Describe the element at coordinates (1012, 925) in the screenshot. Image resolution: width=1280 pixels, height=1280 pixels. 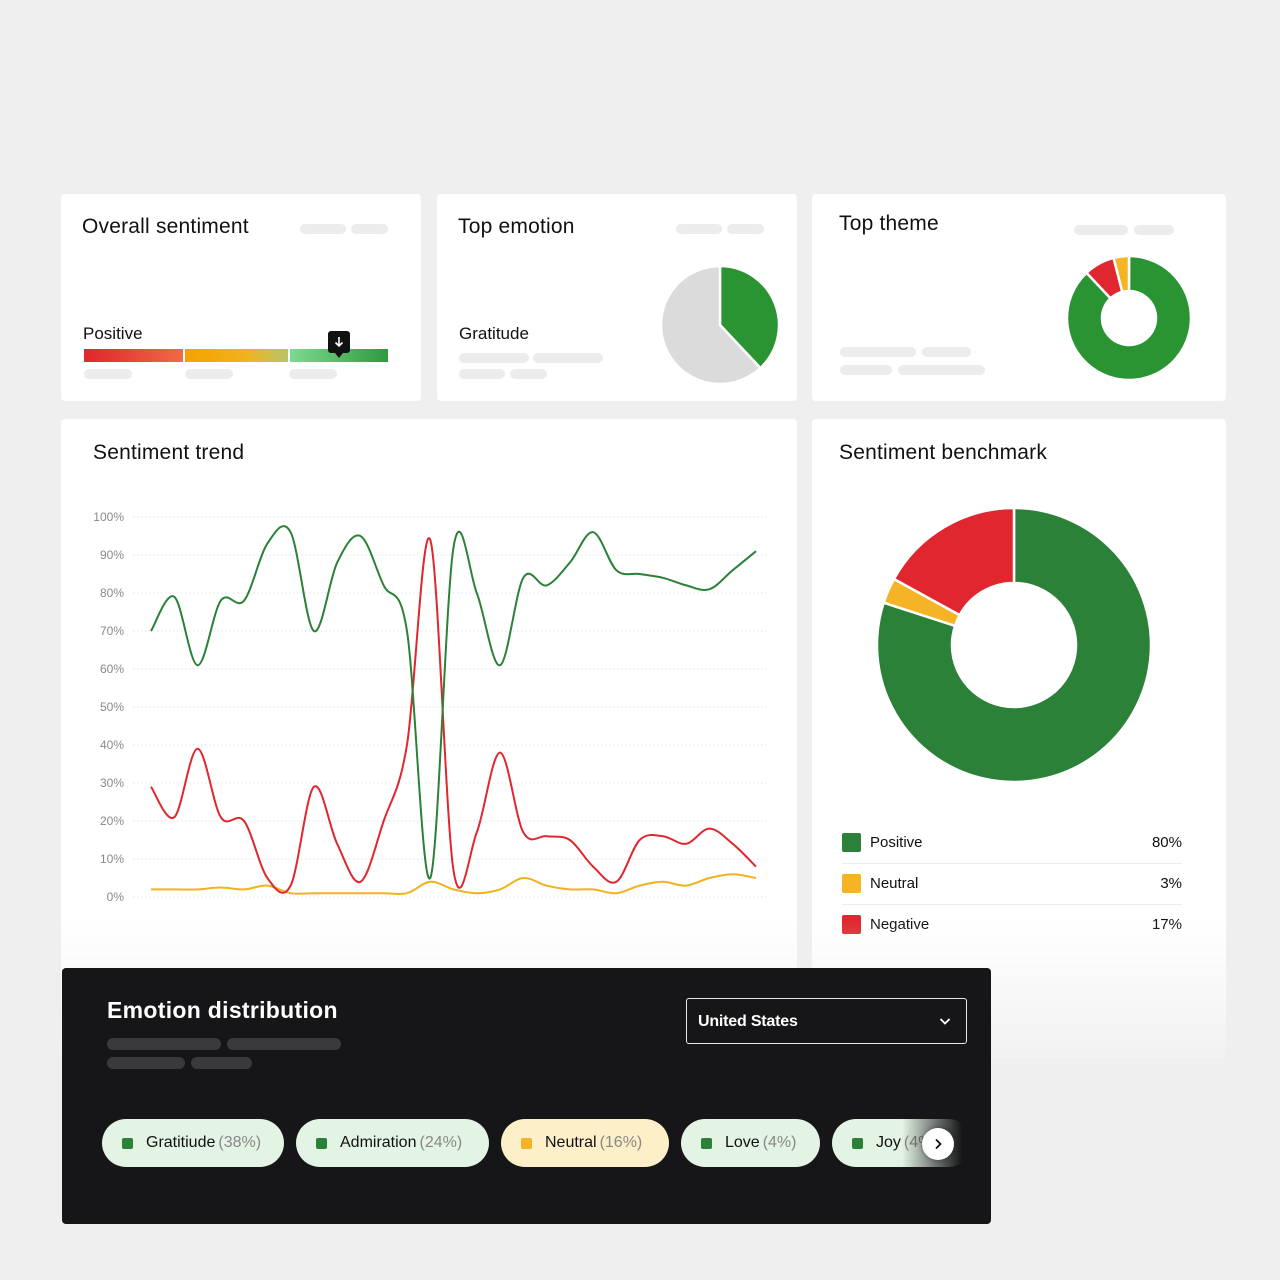
I see `legend-item-negative: Negative 17%` at that location.